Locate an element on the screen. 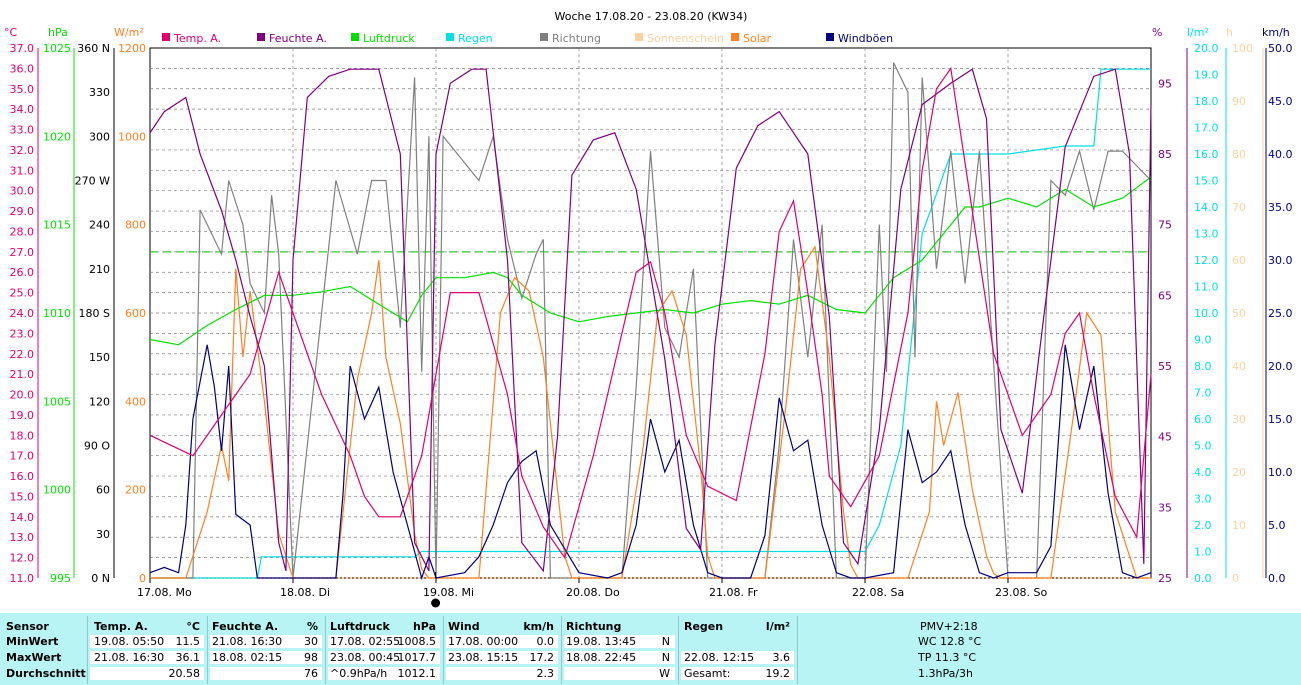 This screenshot has width=1301, height=685. rain-value: 19.2 is located at coordinates (778, 673).